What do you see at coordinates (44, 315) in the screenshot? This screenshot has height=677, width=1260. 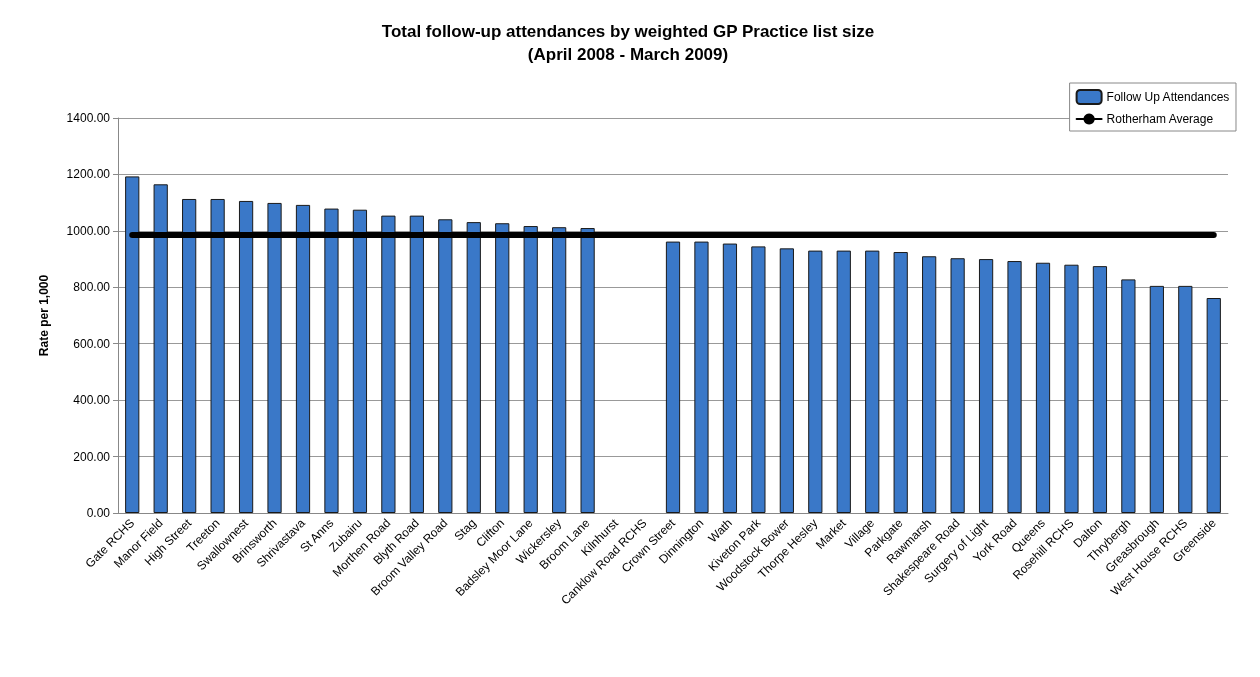 I see `y-axis-title: Rate per 1,000` at bounding box center [44, 315].